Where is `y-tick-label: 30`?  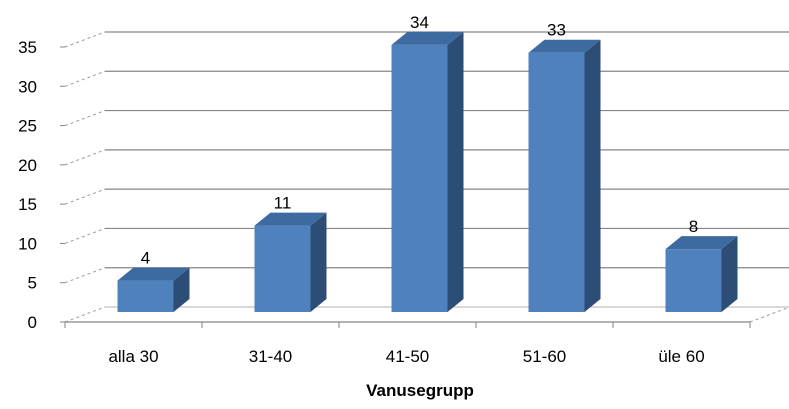 y-tick-label: 30 is located at coordinates (27, 86).